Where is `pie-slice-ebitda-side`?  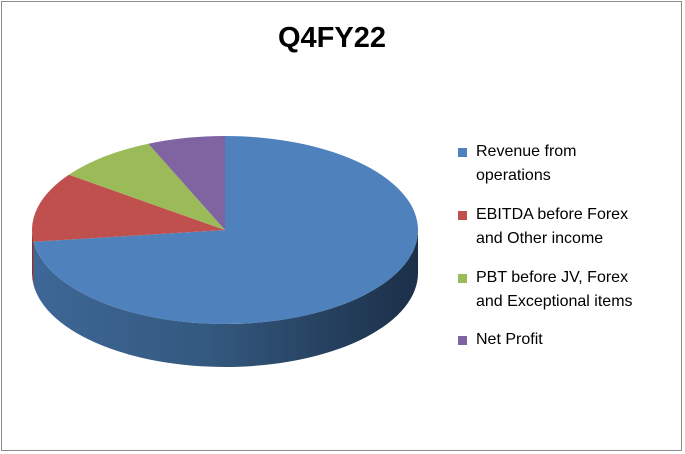
pie-slice-ebitda-side is located at coordinates (33, 257).